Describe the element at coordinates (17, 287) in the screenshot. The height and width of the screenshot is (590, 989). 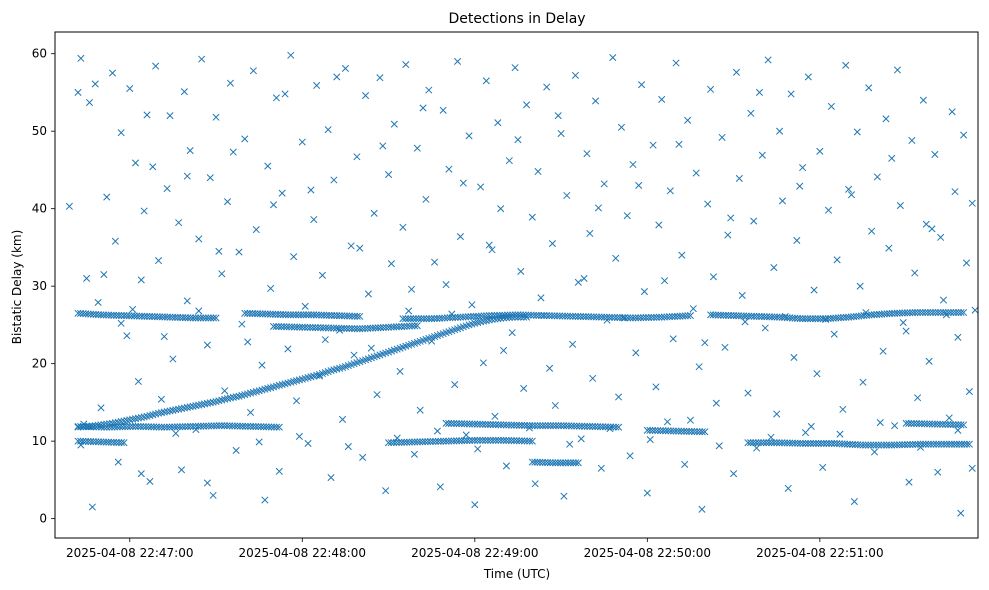
I see `y-axis-label: Bistatic Delay (km)` at that location.